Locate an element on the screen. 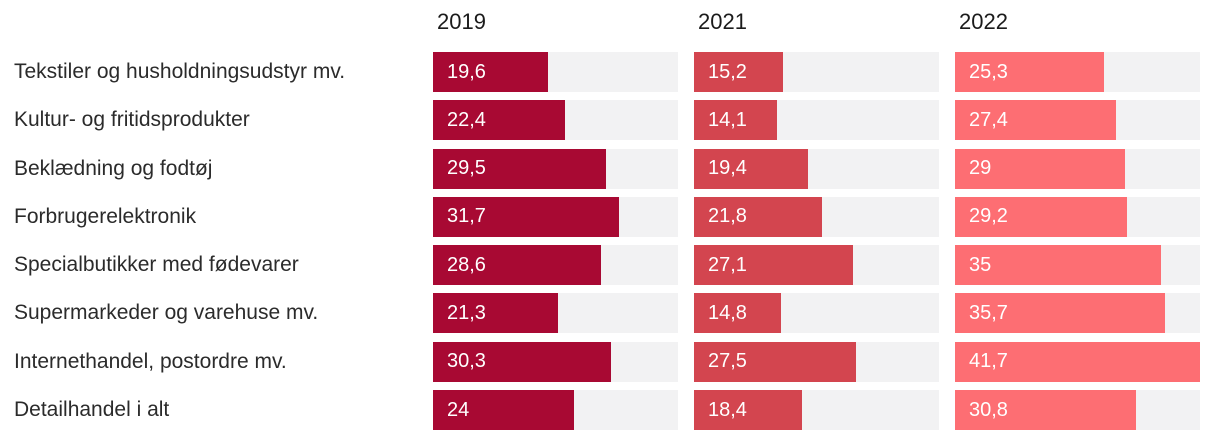  value-bar: 19,4 is located at coordinates (751, 168).